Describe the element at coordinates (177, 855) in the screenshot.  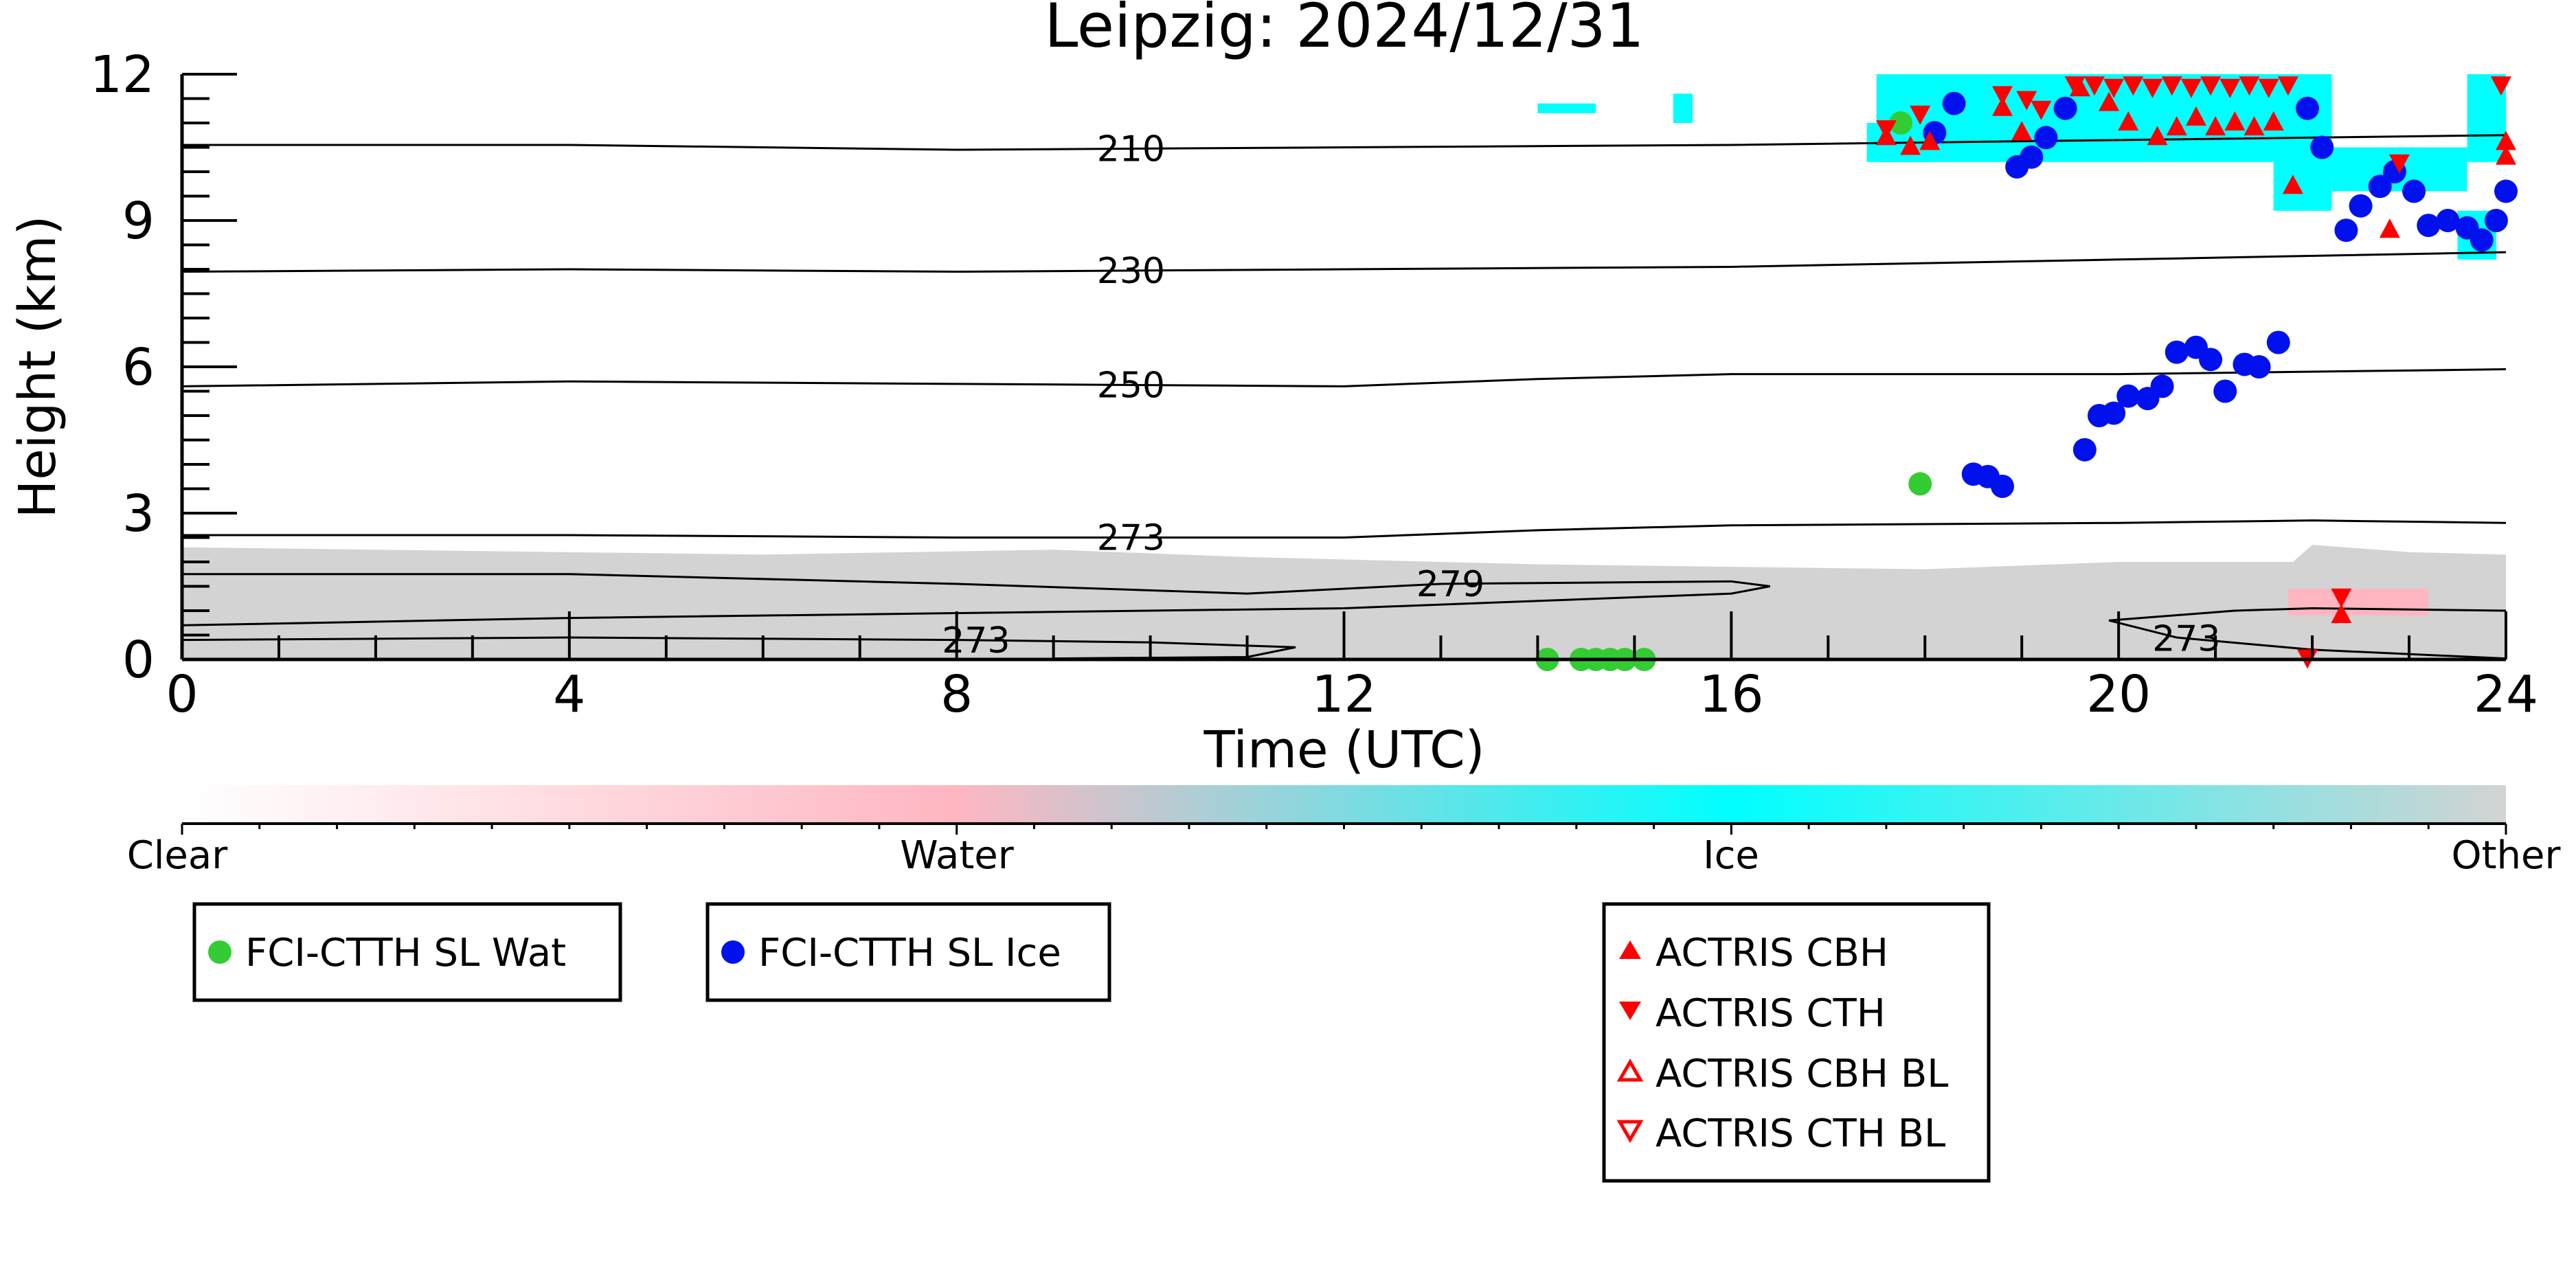
I see `colorbar-label-clear: Clear` at that location.